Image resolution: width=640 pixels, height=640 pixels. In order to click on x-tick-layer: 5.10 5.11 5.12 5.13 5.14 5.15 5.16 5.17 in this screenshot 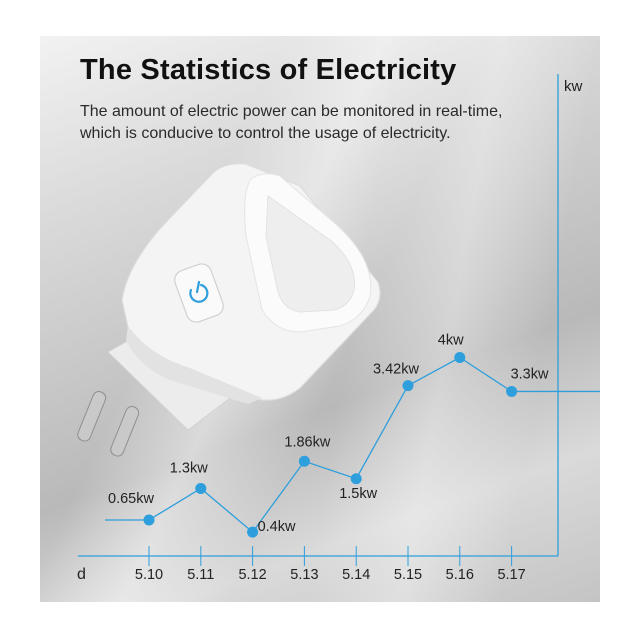, I will do `click(330, 564)`.